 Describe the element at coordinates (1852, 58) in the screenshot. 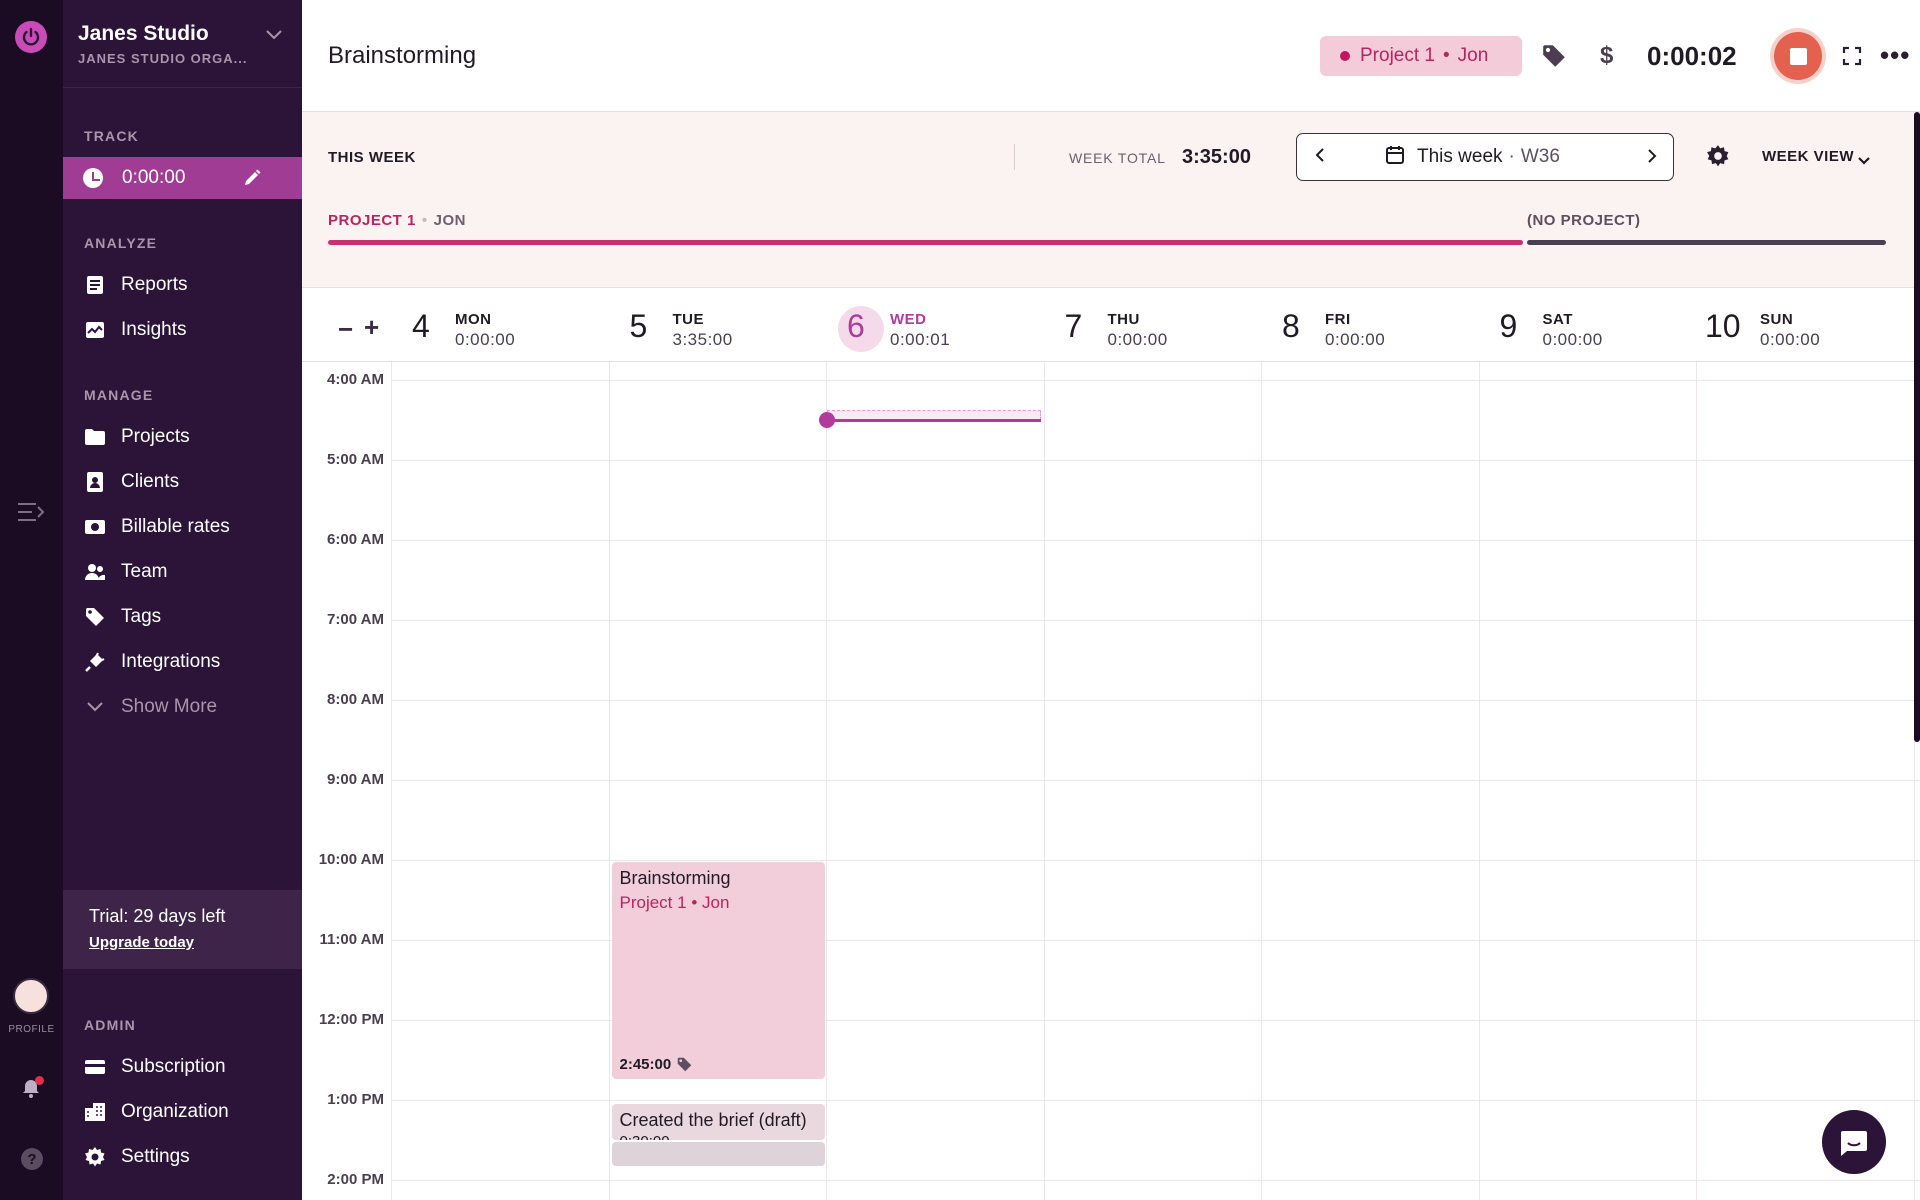

I see `fullscreen-icon` at that location.